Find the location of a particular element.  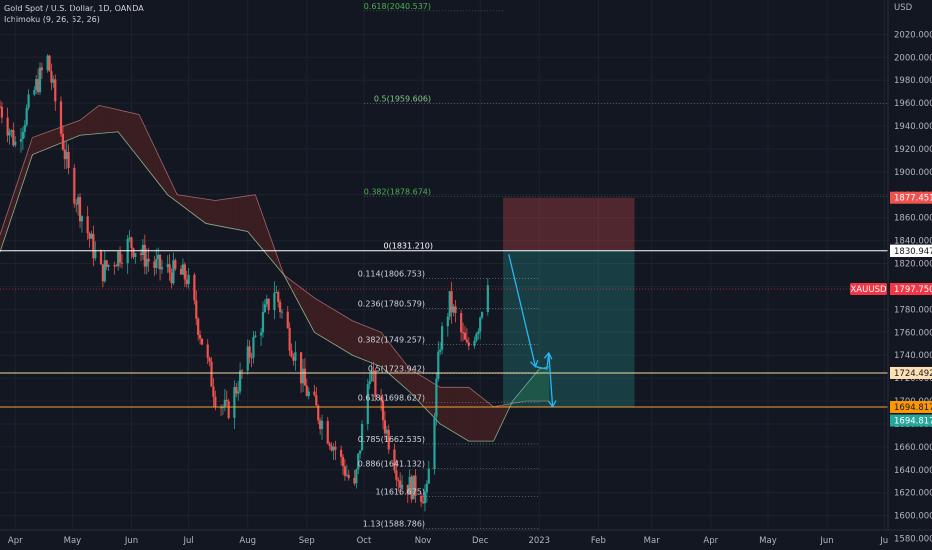

fib-label: 0(1831.210) is located at coordinates (409, 246).